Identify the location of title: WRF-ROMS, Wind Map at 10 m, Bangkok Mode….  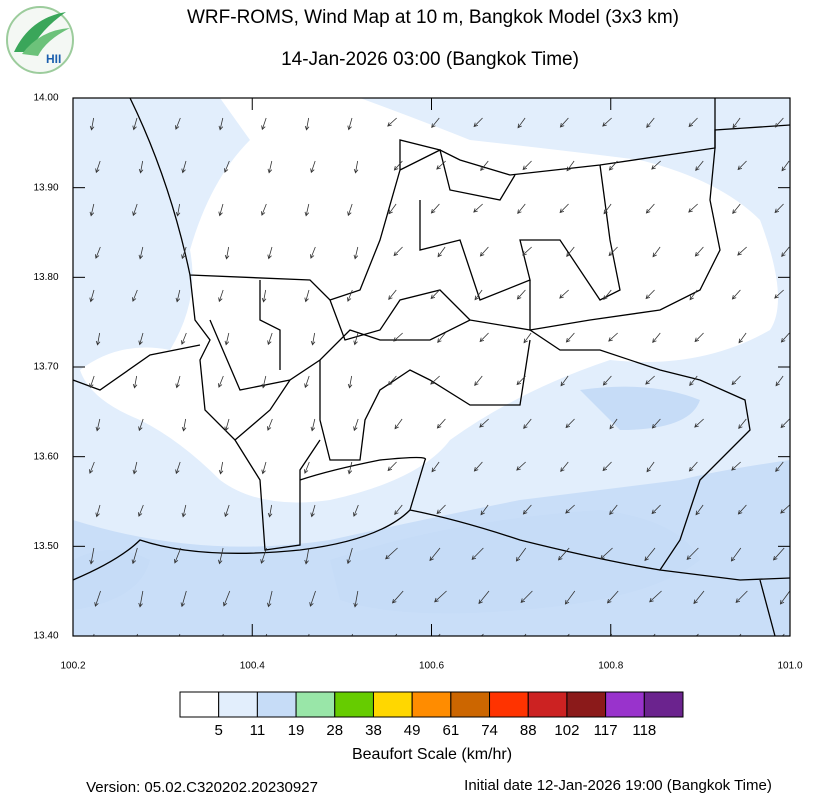
(433, 17).